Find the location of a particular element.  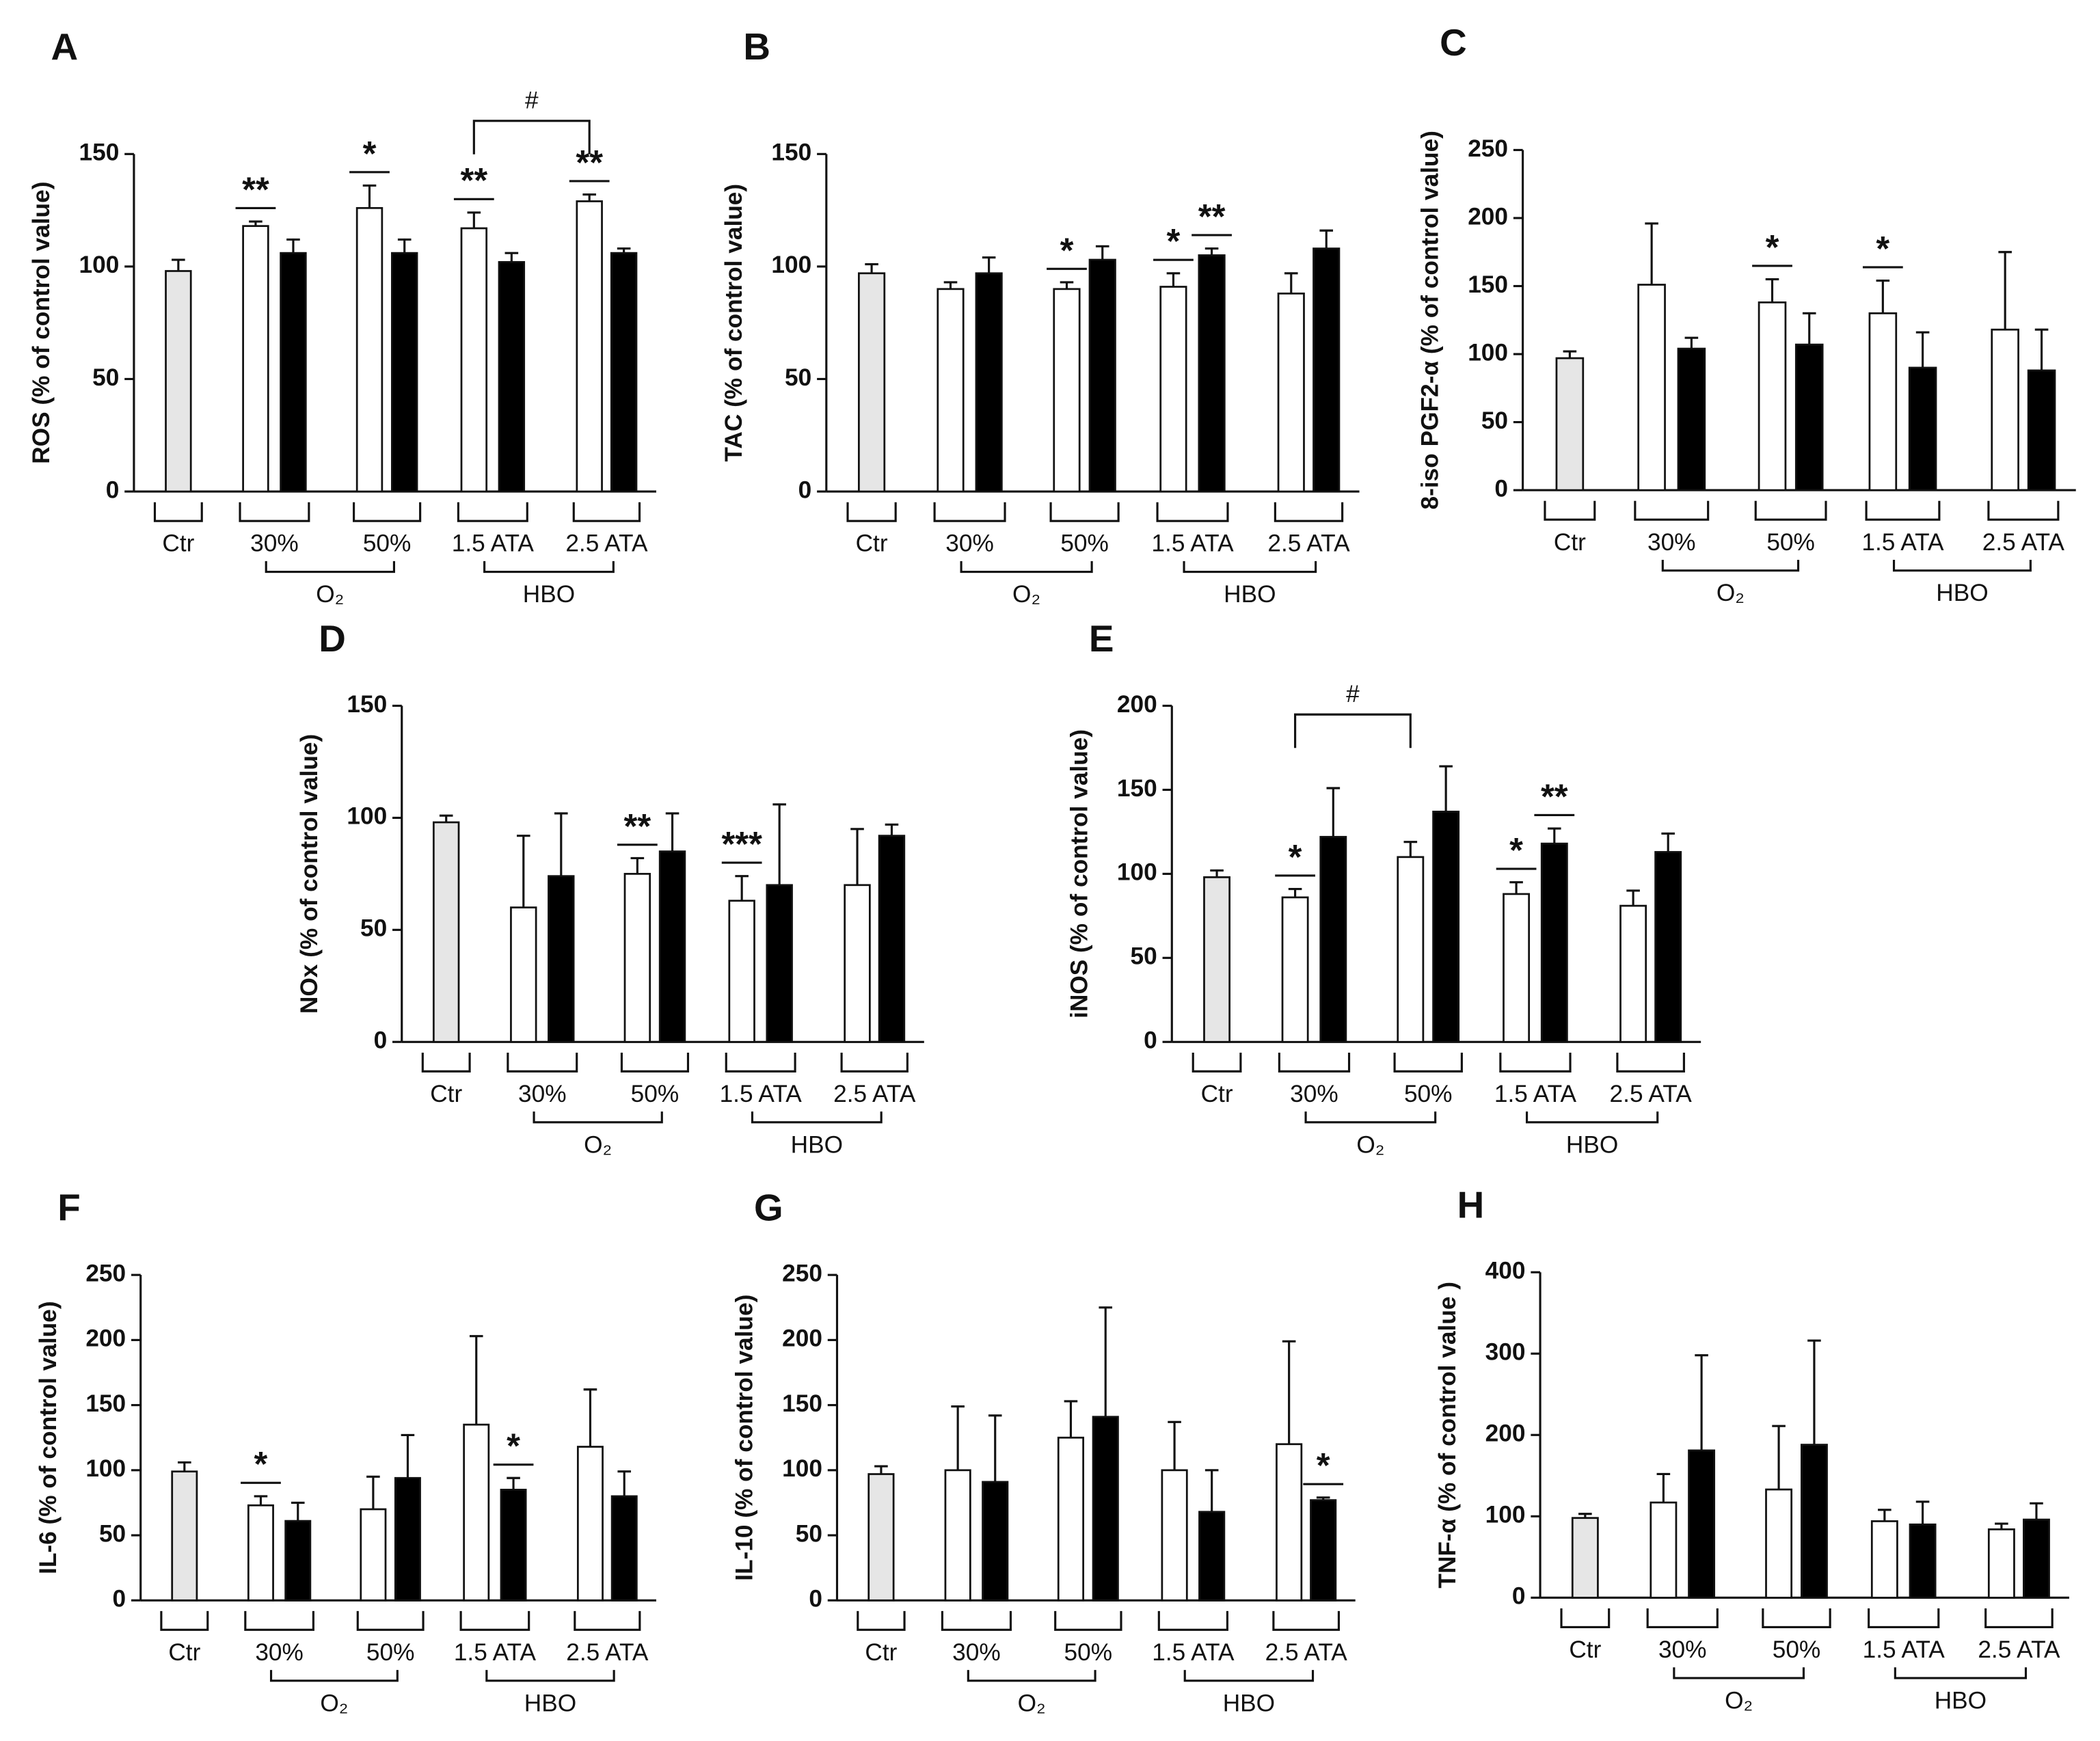

y-axis-label: iNOS (% of control value) is located at coordinates (1079, 874).